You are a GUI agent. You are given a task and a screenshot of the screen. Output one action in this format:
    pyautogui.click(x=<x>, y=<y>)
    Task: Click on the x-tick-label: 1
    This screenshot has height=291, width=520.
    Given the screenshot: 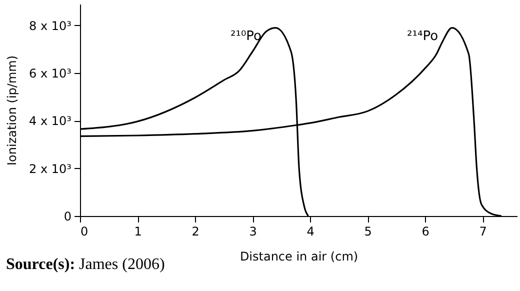 What is the action you would take?
    pyautogui.click(x=138, y=231)
    